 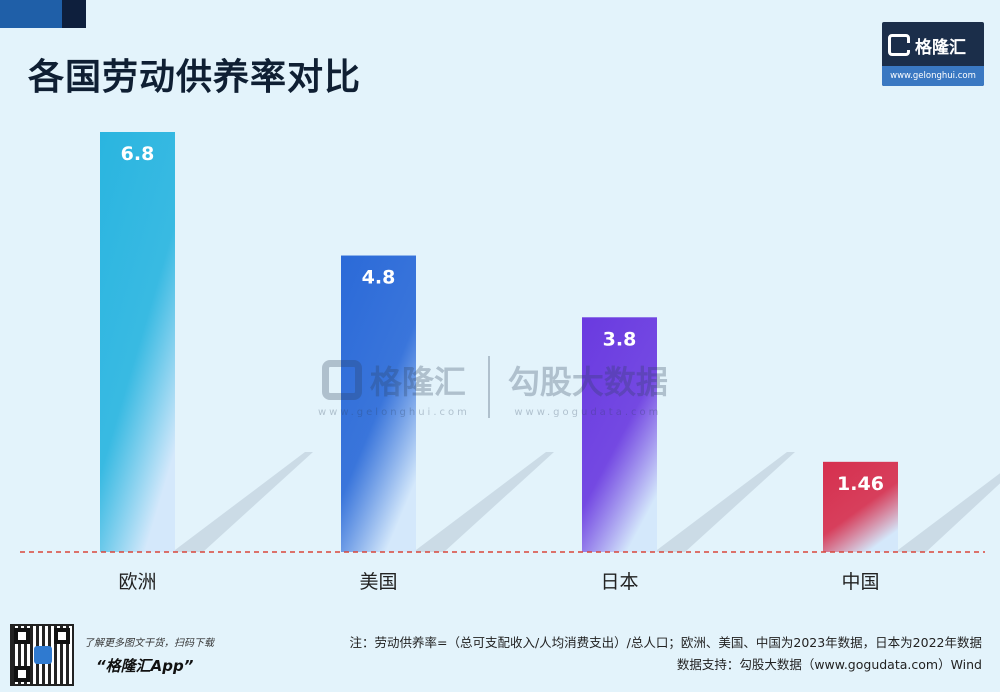 I want to click on data-source: 数据支持：勾股大数据（www.gogudata.com）Wind, so click(x=829, y=664).